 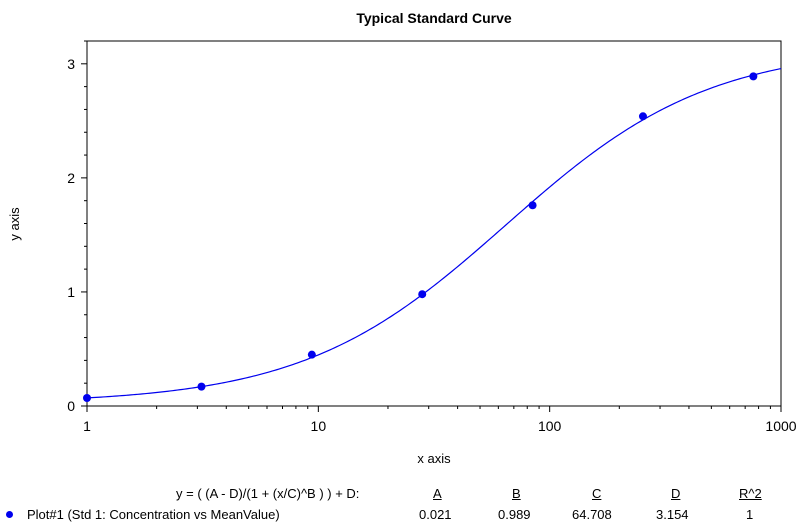 I want to click on fit-equation: y = ( (A - D)/(1 + (x/C)^B ) ) + D:, so click(x=268, y=493).